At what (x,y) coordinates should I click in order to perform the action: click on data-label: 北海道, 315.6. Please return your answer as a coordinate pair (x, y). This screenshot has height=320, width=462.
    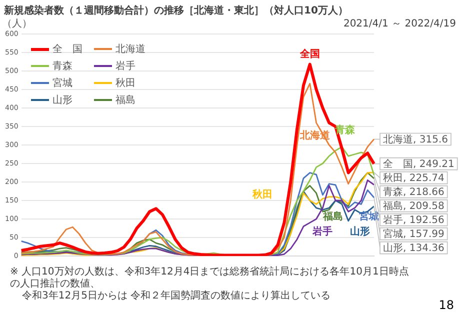
    Looking at the image, I should click on (415, 139).